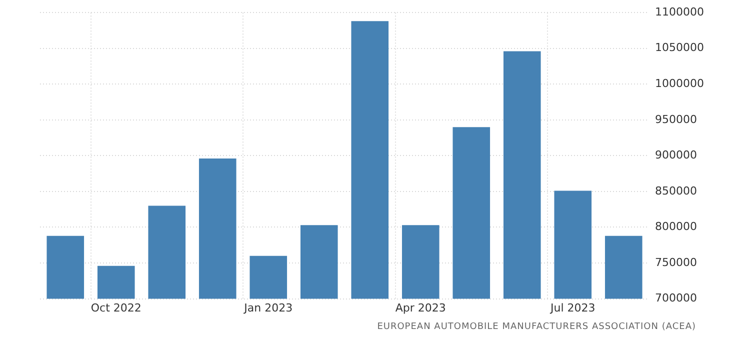 This screenshot has height=345, width=740. I want to click on x-tick-label: Jan 2023, so click(268, 307).